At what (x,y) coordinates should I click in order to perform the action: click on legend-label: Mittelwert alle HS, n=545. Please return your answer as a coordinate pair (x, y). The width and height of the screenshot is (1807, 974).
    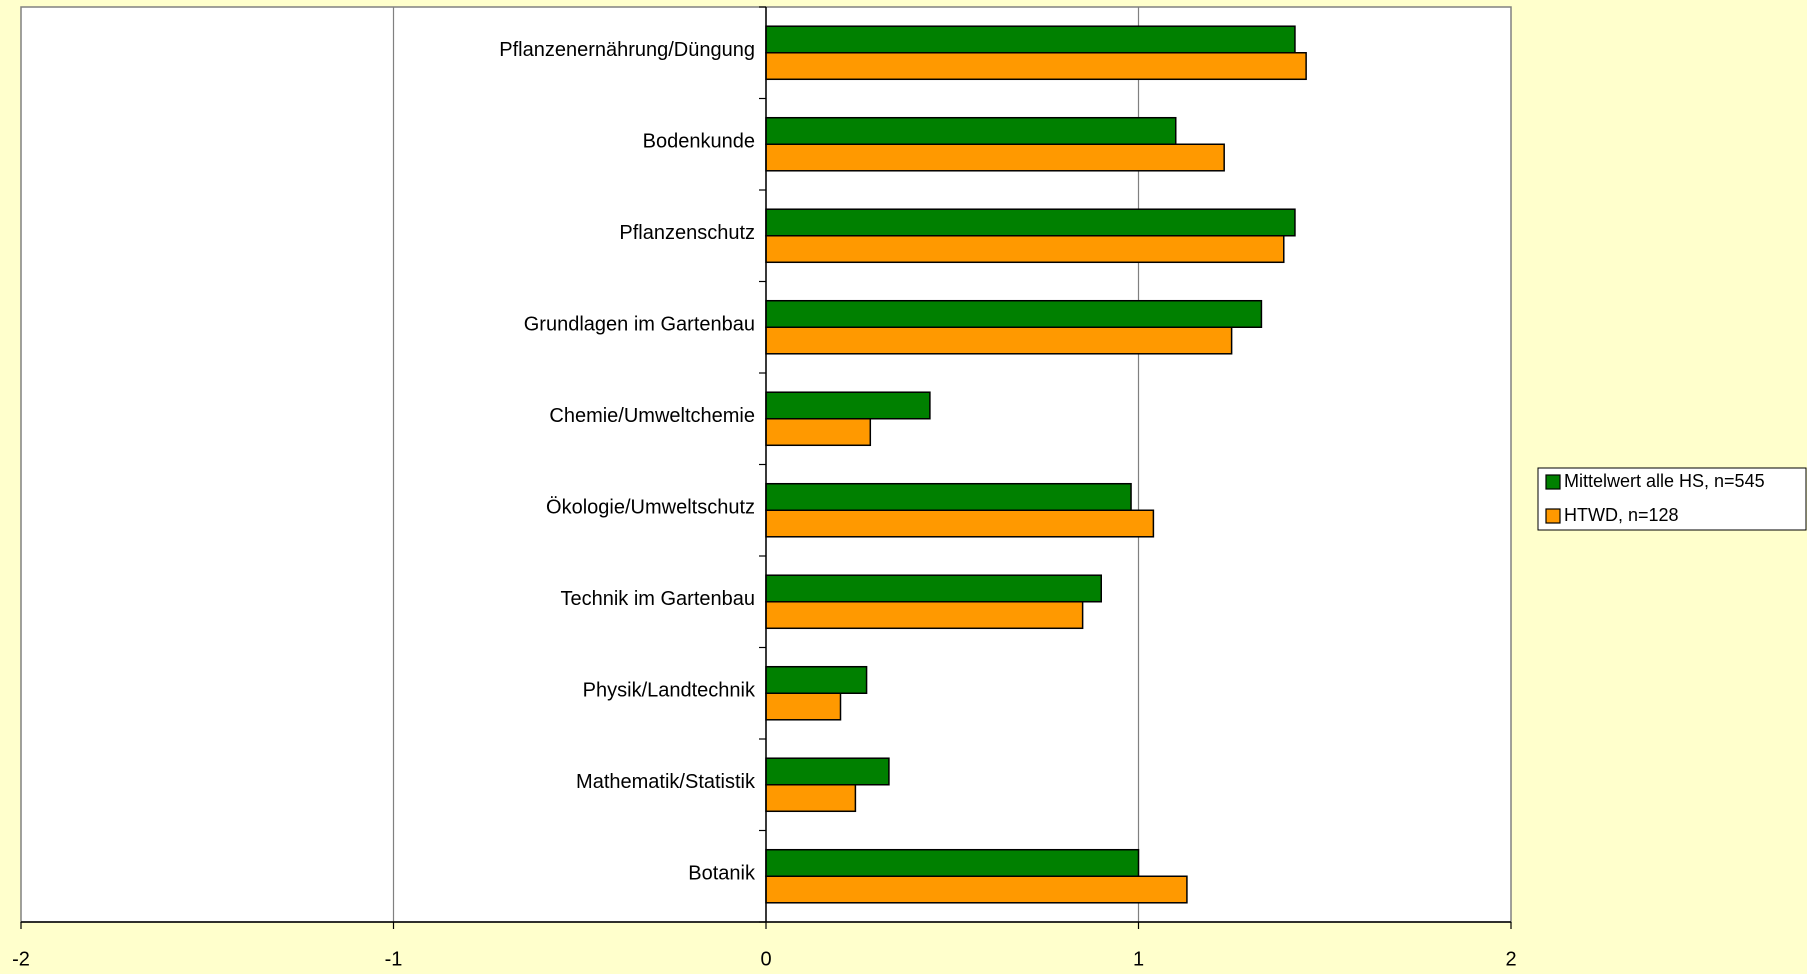
    Looking at the image, I should click on (1664, 481).